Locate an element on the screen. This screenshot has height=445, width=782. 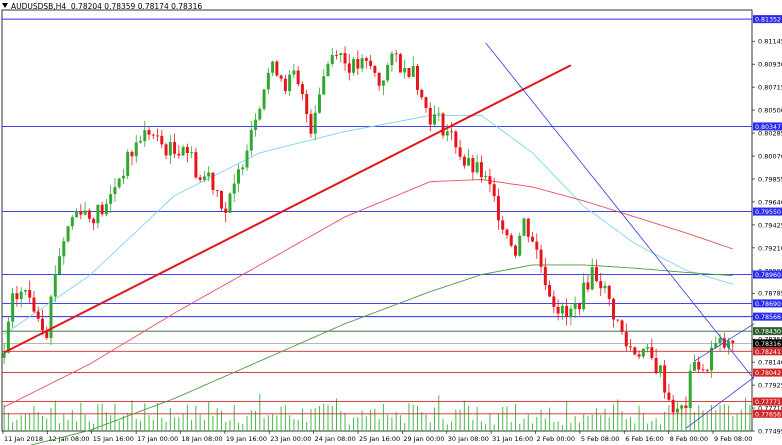
level-price-label: 0.78042 is located at coordinates (768, 373).